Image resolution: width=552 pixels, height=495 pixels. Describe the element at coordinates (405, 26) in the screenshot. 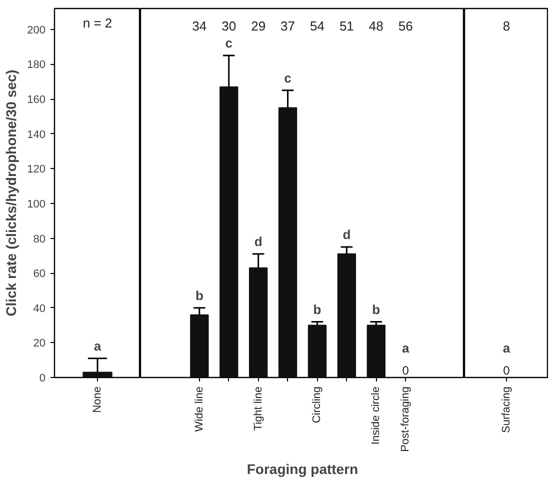

I see `annotation: 56` at that location.